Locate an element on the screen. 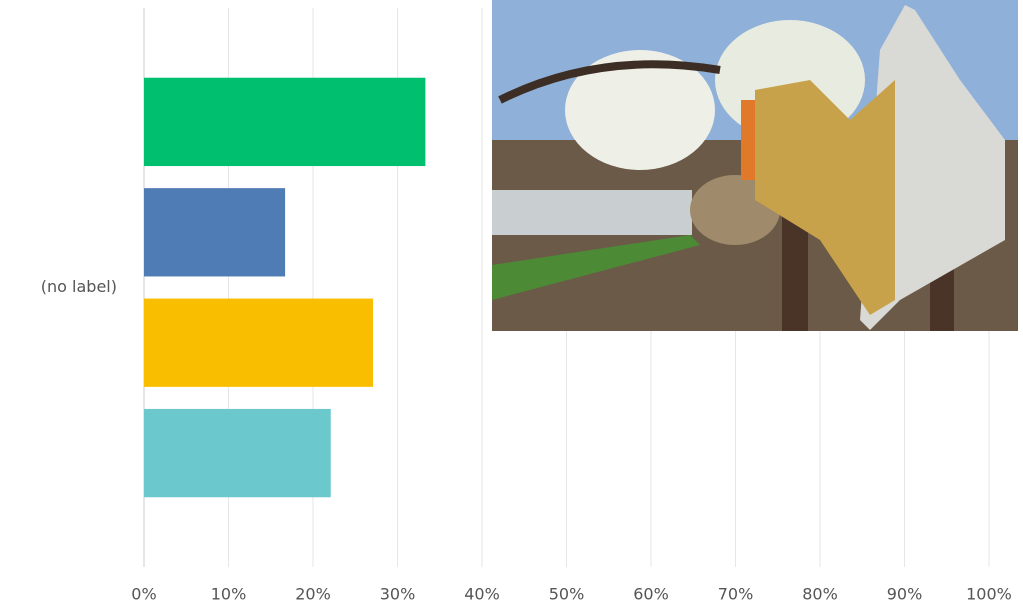 The width and height of the screenshot is (1023, 606). x-tick-label: 80% is located at coordinates (820, 594).